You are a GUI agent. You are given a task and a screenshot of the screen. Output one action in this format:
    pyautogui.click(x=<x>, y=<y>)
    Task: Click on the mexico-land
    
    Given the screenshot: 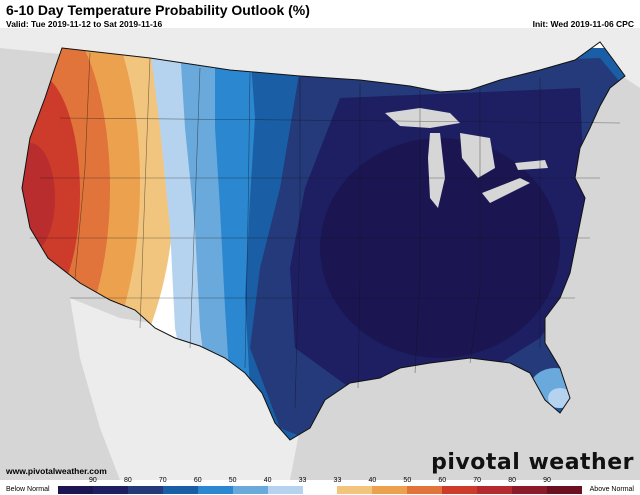 What is the action you would take?
    pyautogui.click(x=185, y=389)
    